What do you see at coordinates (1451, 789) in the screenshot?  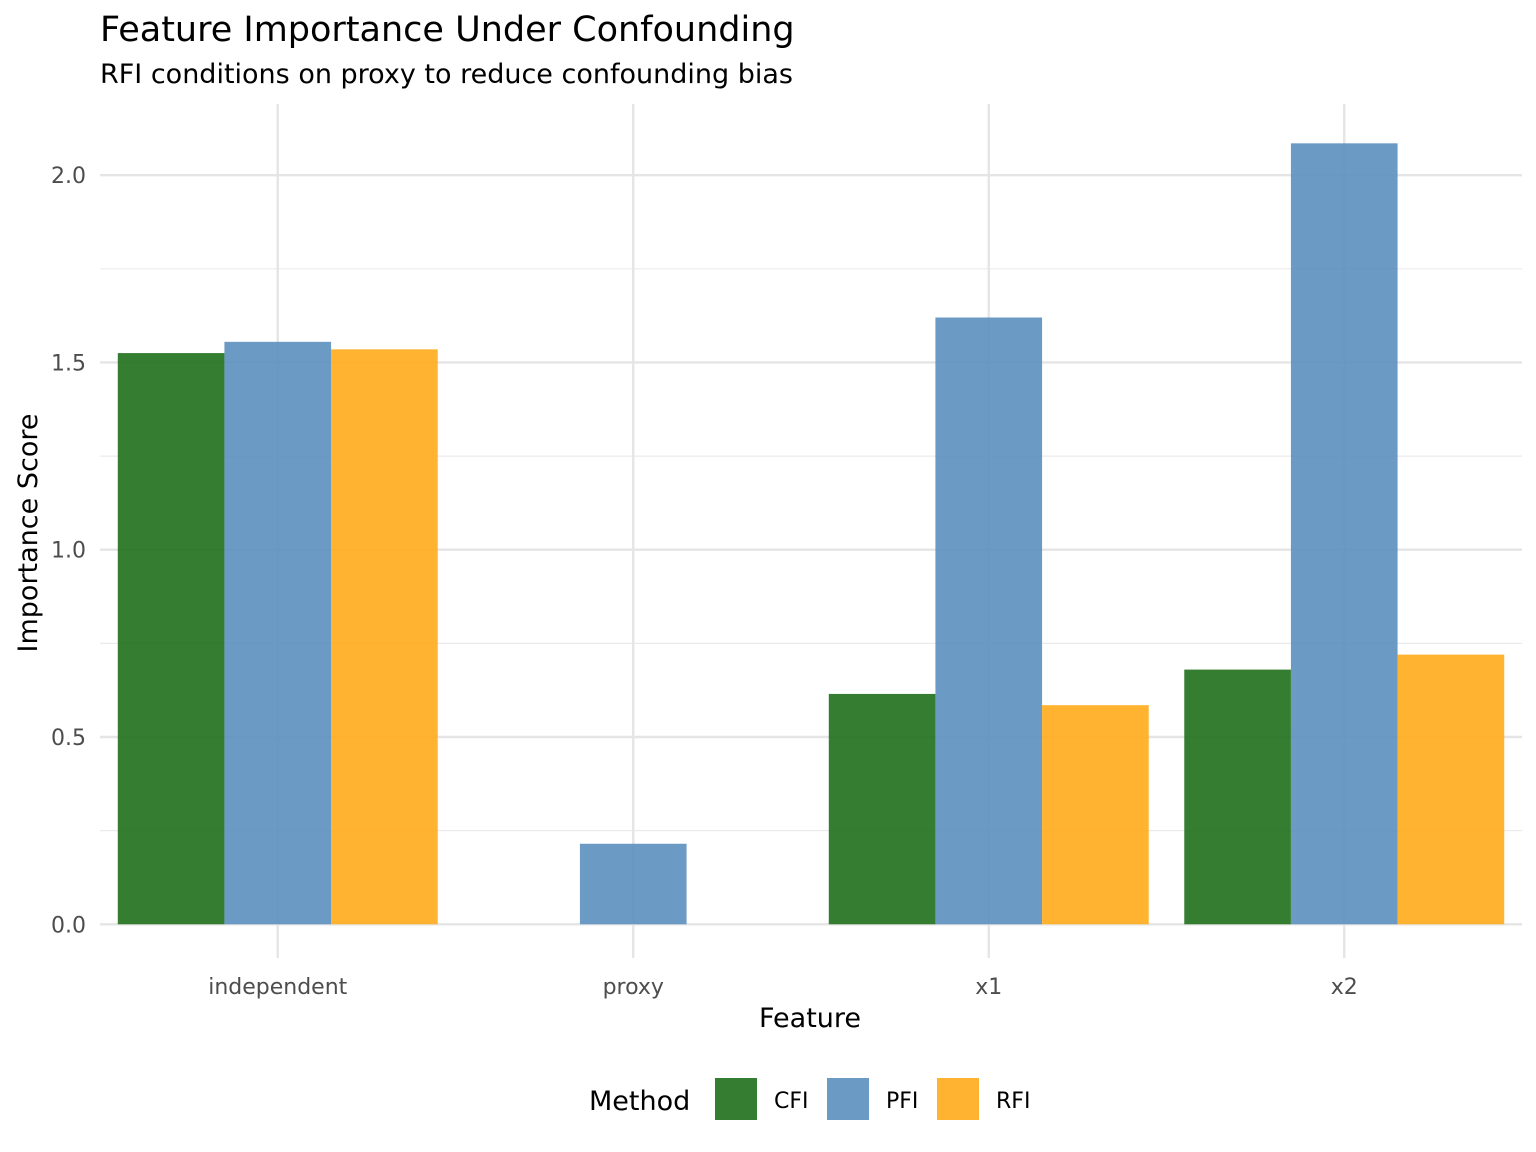 I see `bar-rfi-x2` at bounding box center [1451, 789].